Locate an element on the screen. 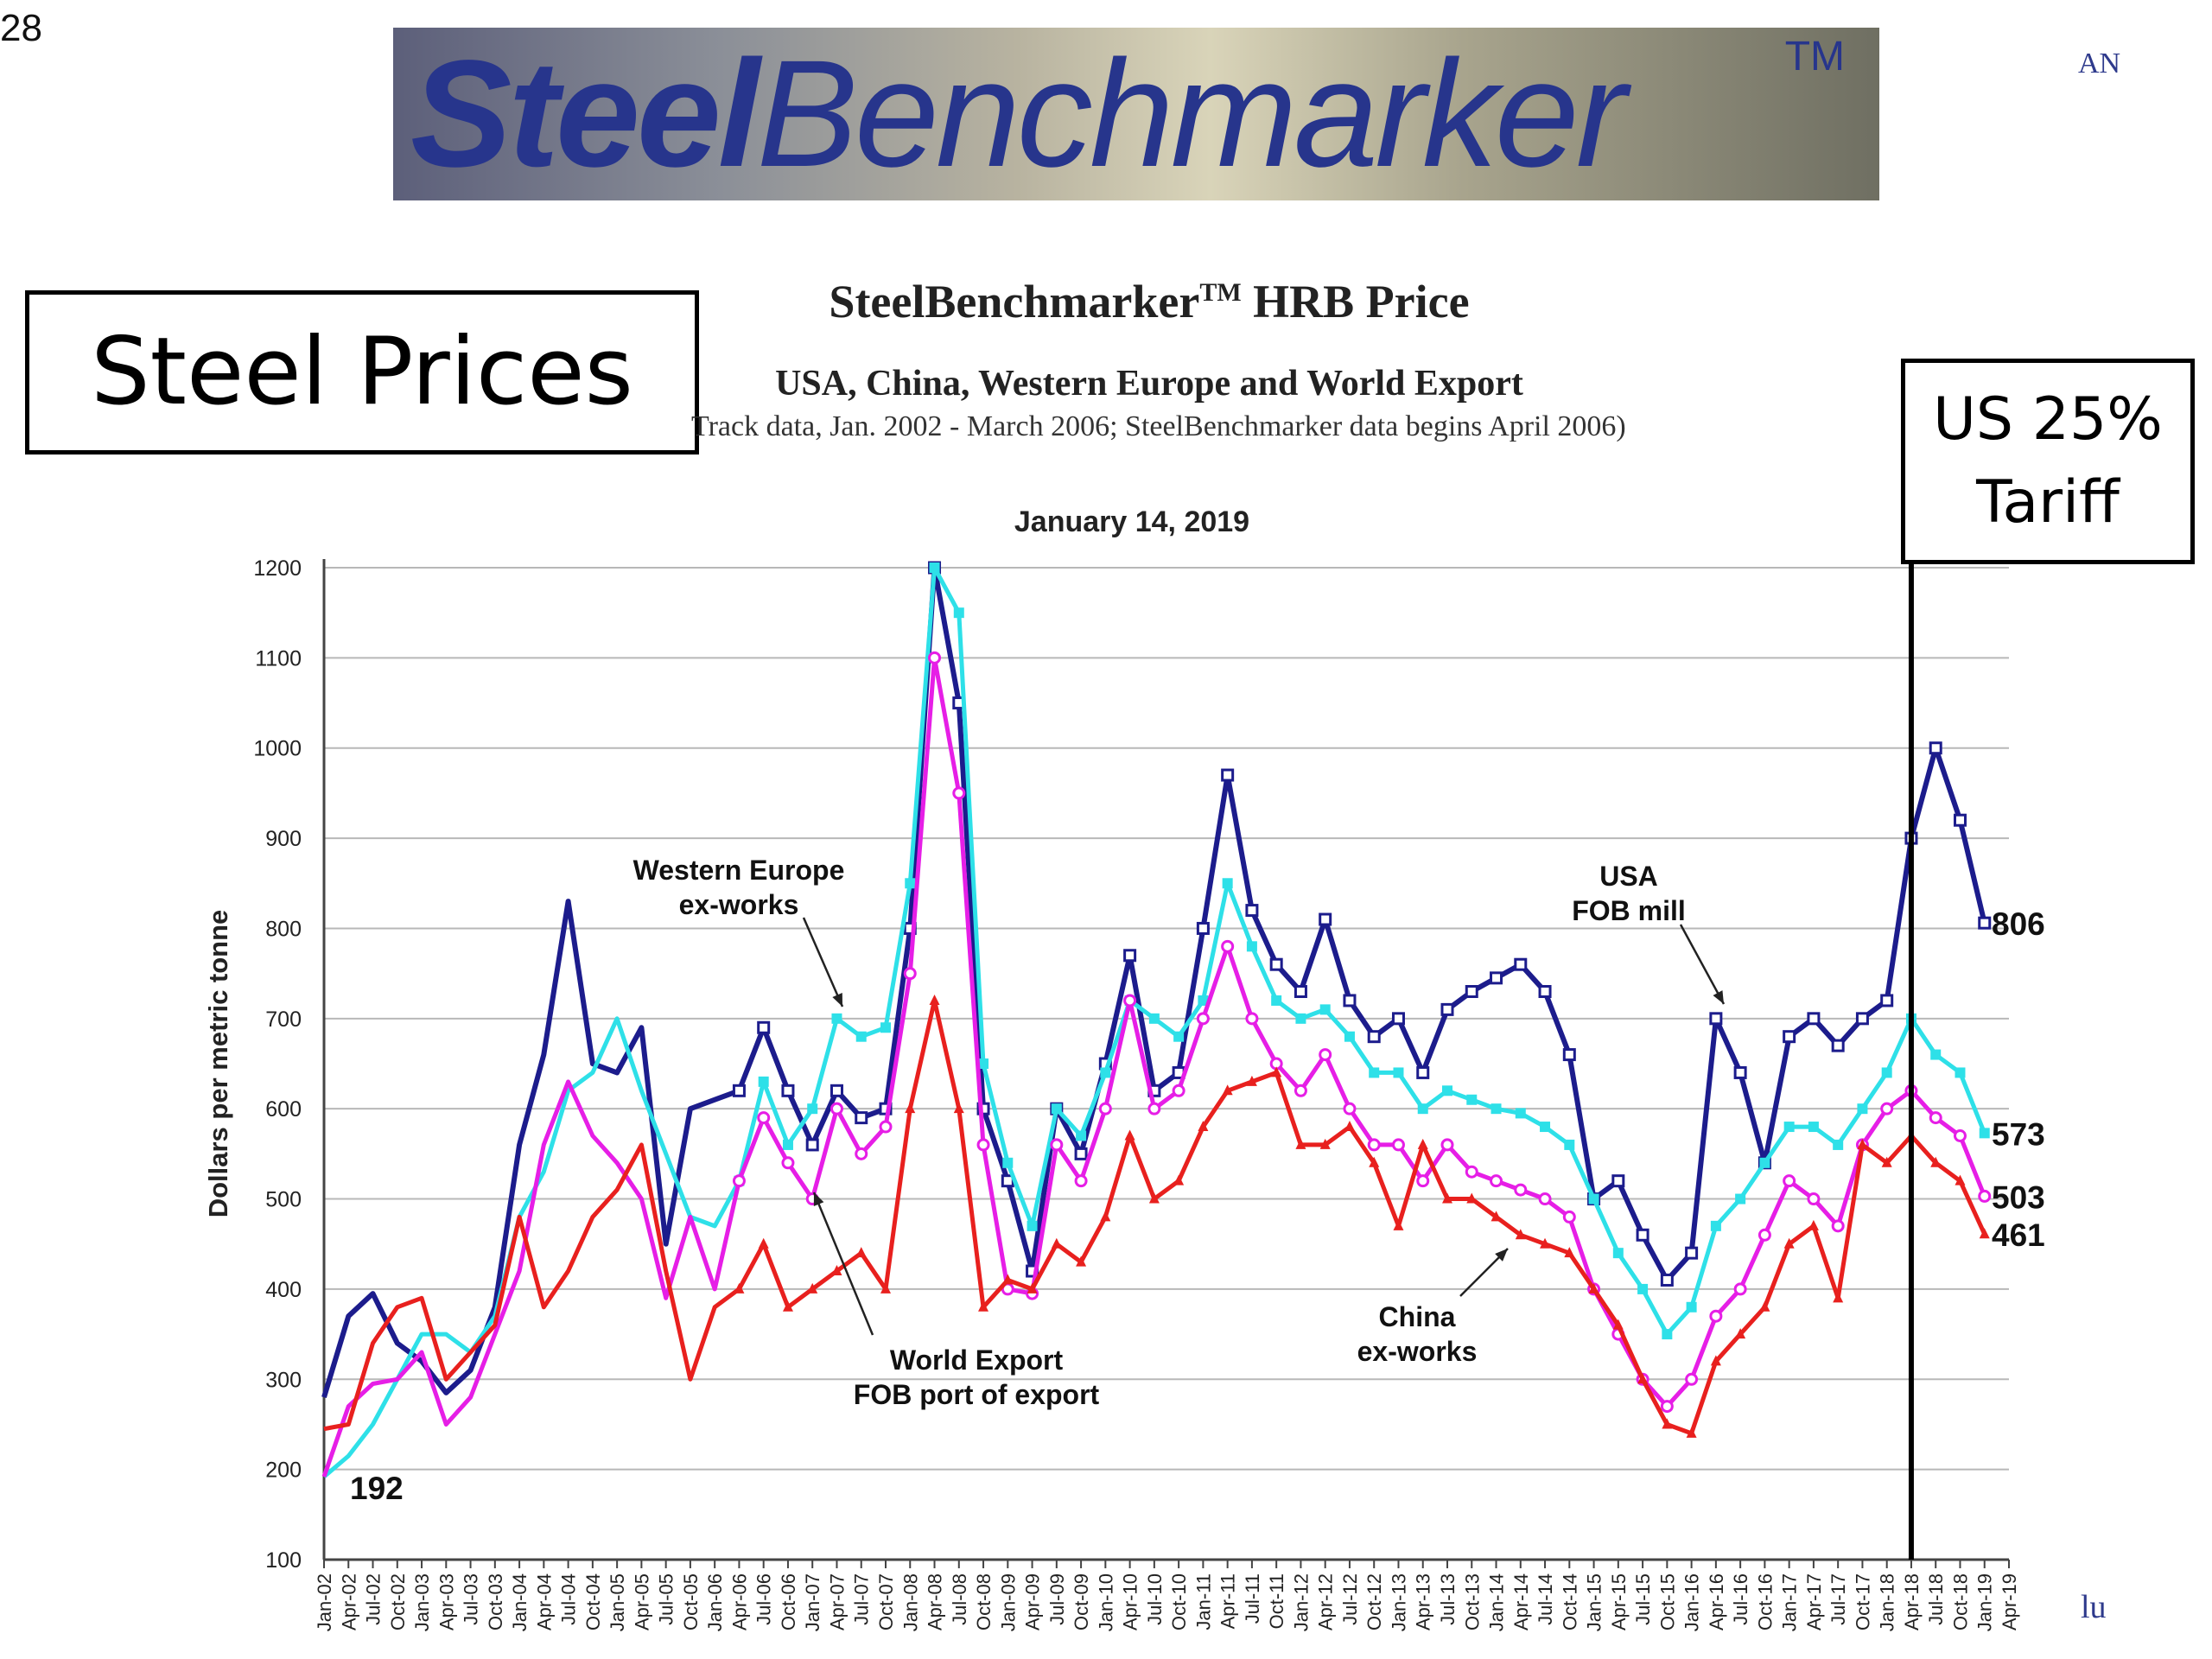 The image size is (2212, 1659). logo-wordmark: SteelBenchmarker is located at coordinates (1018, 114).